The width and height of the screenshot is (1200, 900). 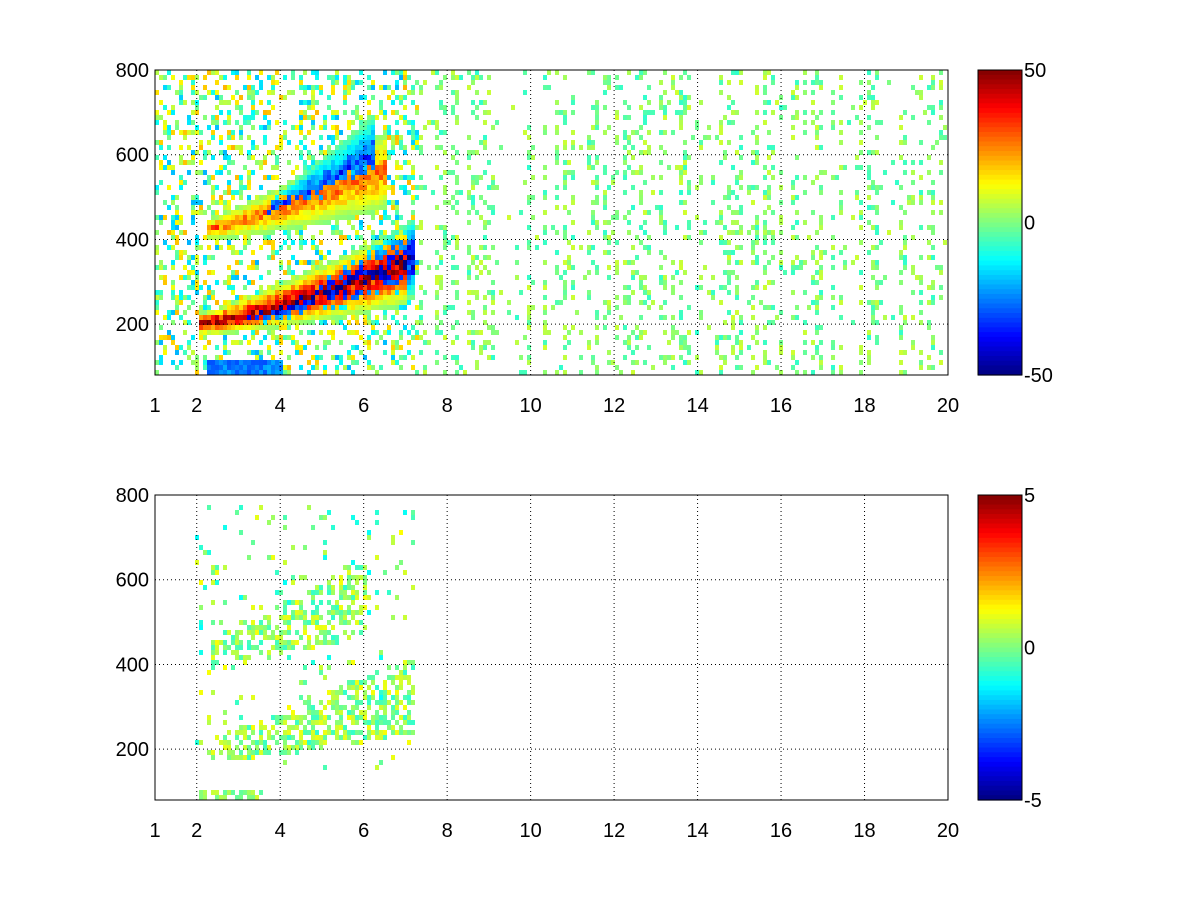 What do you see at coordinates (1035, 71) in the screenshot?
I see `colorbar-tick-label: 50` at bounding box center [1035, 71].